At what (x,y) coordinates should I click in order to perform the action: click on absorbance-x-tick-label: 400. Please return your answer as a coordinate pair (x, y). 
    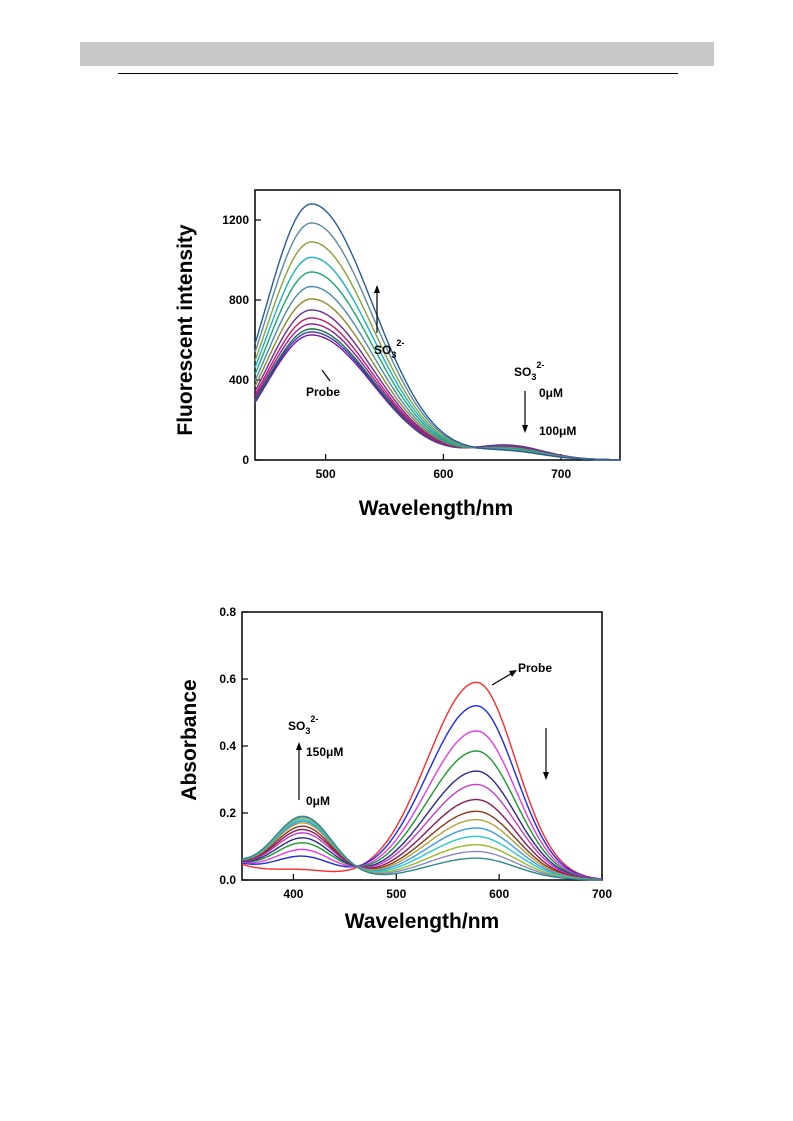
    Looking at the image, I should click on (293, 894).